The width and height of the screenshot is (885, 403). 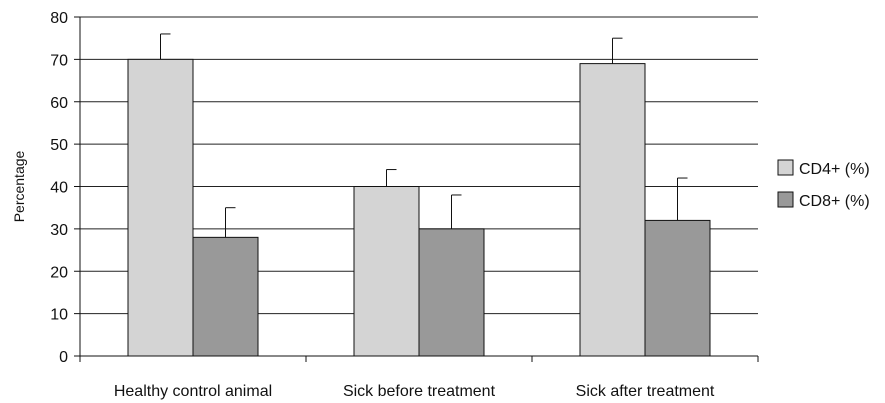 What do you see at coordinates (59, 18) in the screenshot?
I see `y-tick-label: 80` at bounding box center [59, 18].